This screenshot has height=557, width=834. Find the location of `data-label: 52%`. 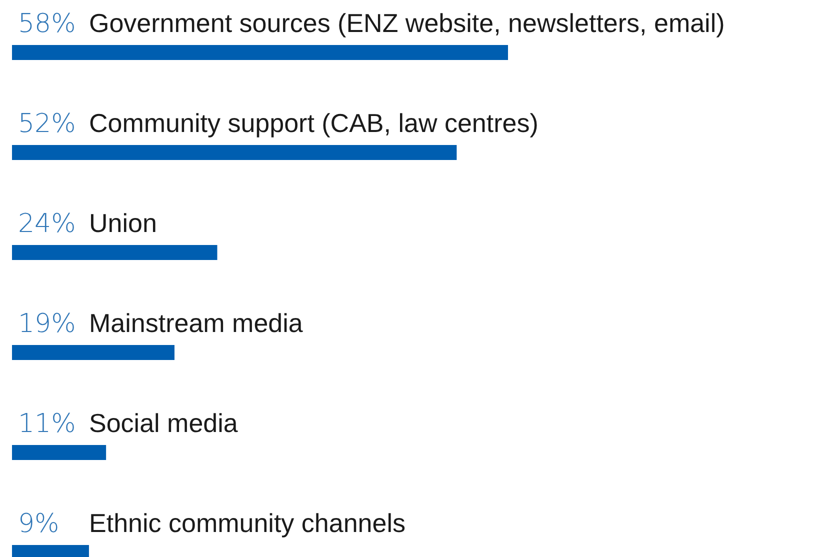

data-label: 52% is located at coordinates (47, 124).